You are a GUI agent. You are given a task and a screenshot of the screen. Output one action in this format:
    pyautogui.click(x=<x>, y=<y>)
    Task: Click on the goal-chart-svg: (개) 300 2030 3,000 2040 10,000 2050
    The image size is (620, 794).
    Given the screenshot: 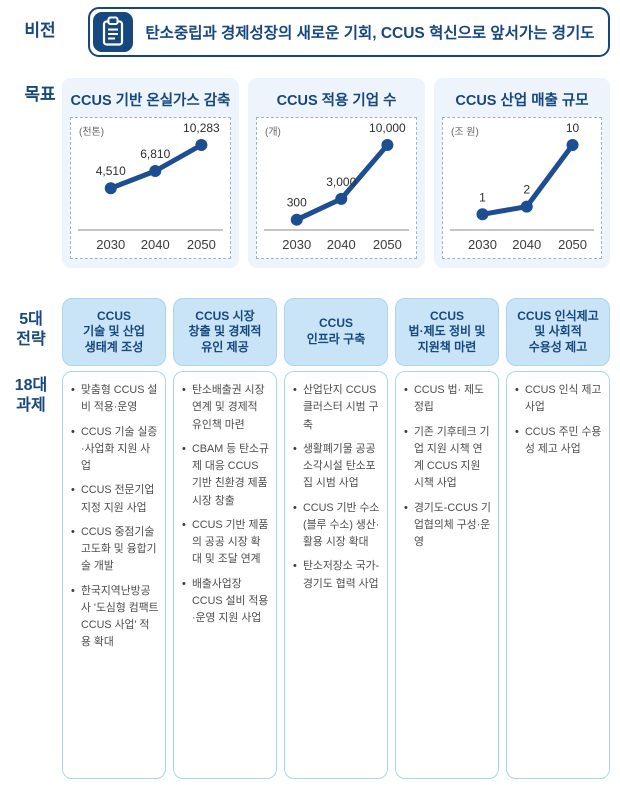 What is the action you would take?
    pyautogui.click(x=336, y=186)
    